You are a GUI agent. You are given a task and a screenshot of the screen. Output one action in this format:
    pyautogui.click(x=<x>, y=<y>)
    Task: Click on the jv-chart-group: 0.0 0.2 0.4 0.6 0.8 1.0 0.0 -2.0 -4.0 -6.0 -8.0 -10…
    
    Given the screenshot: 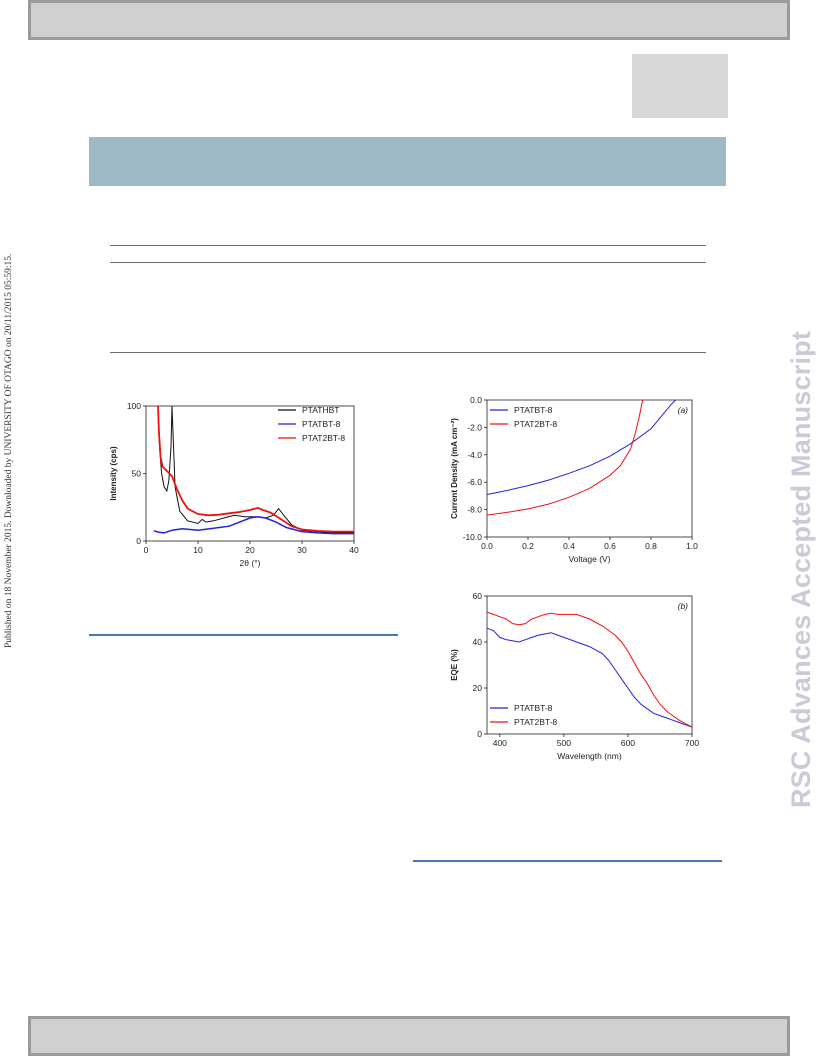 What is the action you would take?
    pyautogui.click(x=574, y=479)
    